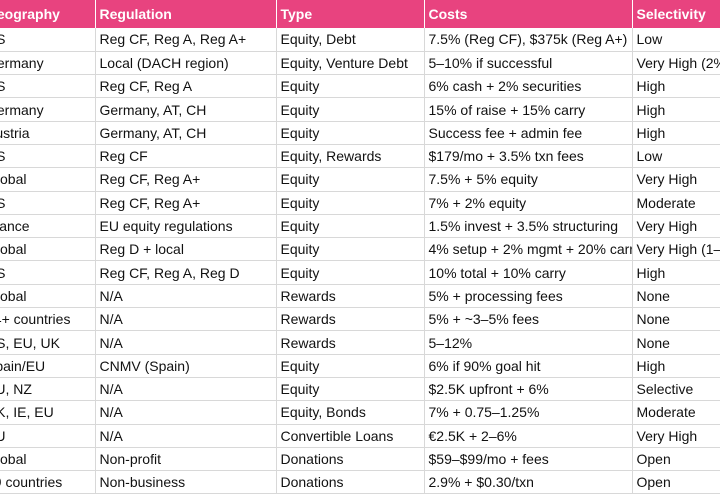  I want to click on cell-regulation: Reg CF, Reg A, Reg A+, so click(186, 40).